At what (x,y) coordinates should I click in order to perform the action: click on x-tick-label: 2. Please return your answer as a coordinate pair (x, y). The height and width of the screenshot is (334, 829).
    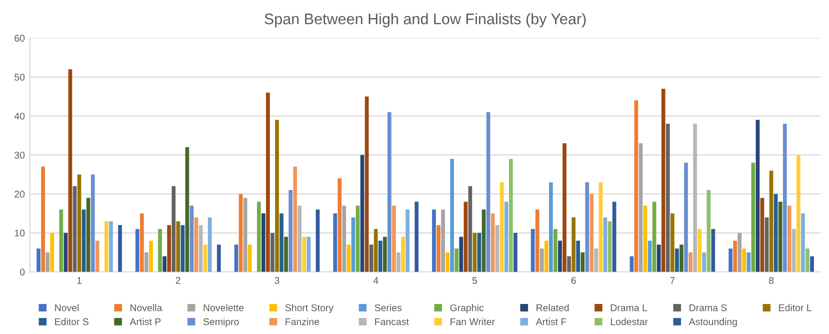
    Looking at the image, I should click on (178, 280).